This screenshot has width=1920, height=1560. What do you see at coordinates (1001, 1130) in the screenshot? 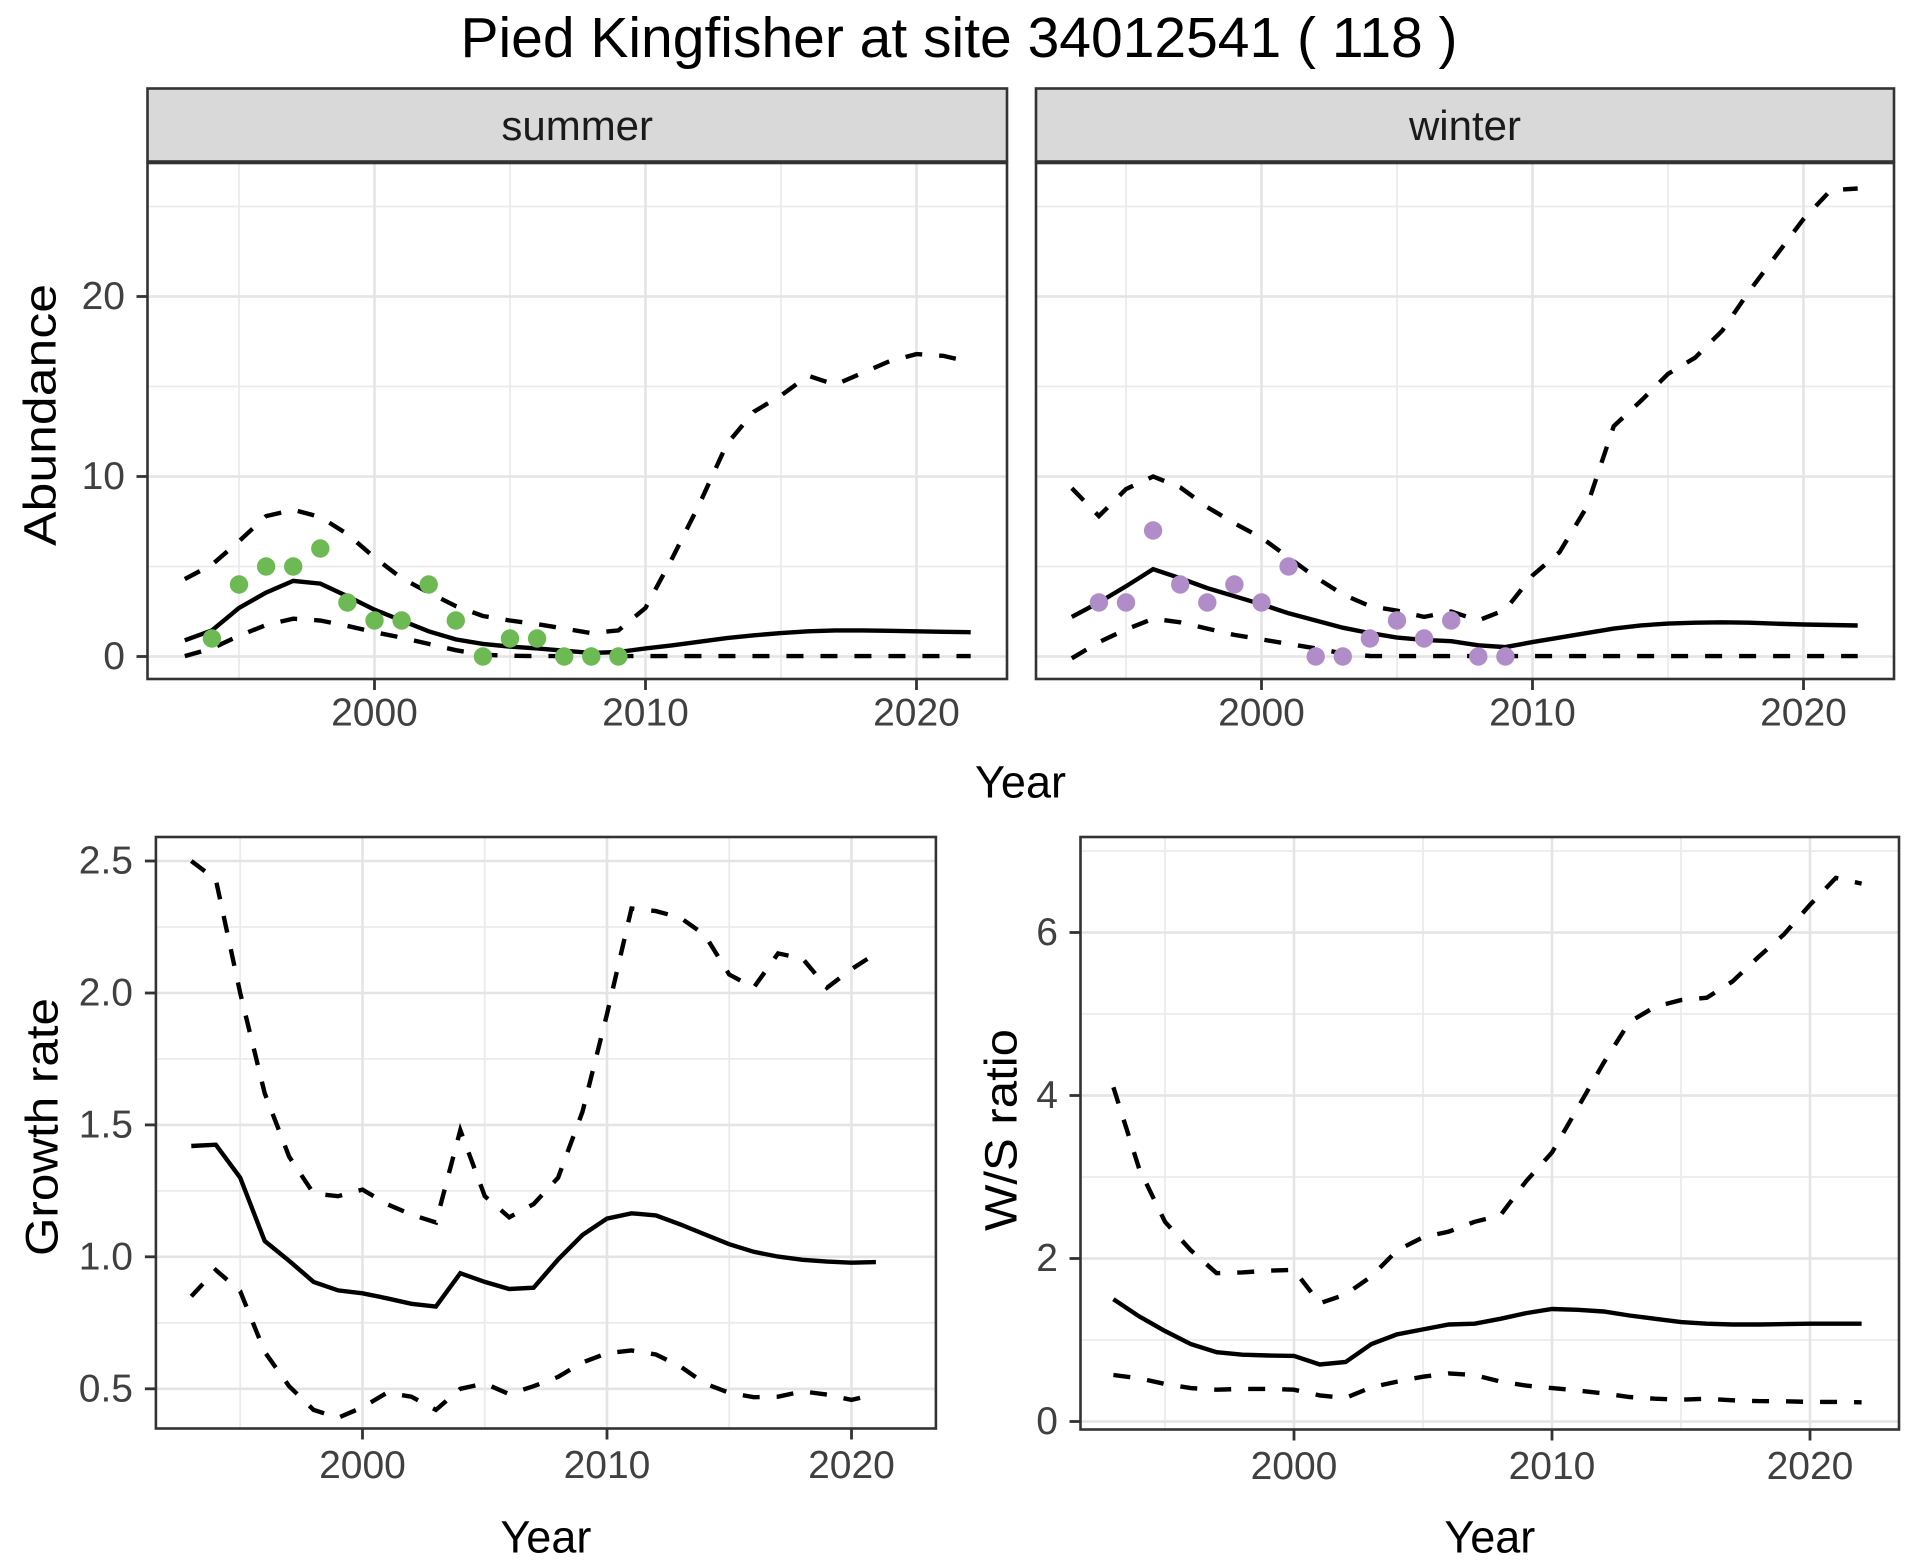
I see `svg-text: W/S ratio` at bounding box center [1001, 1130].